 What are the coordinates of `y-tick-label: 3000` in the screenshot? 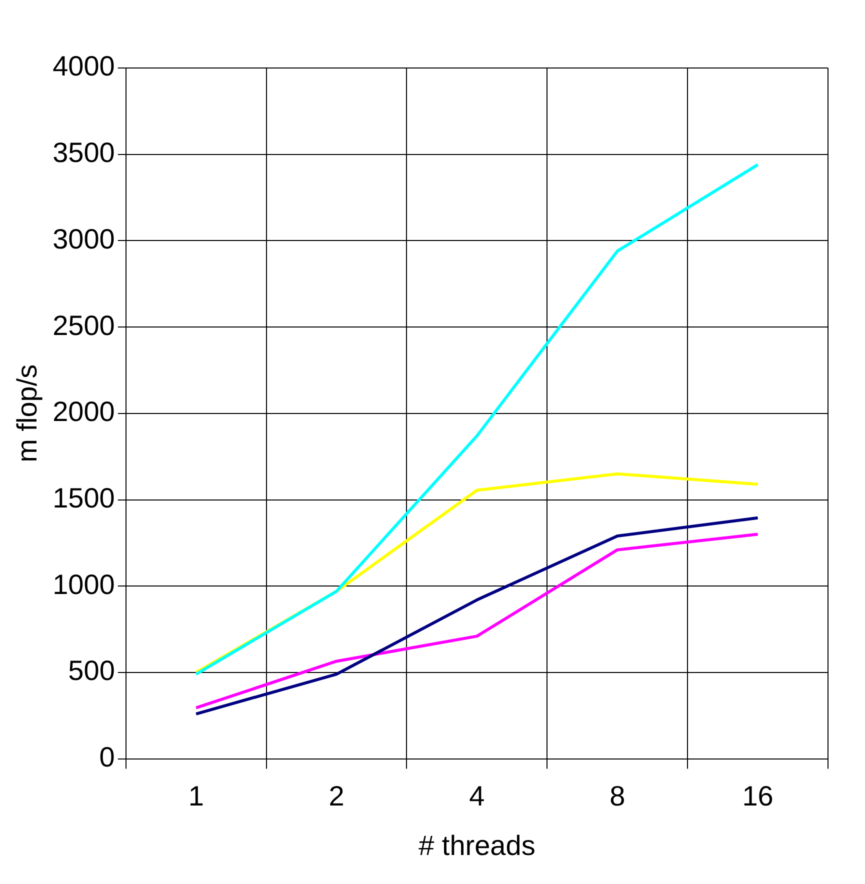 It's located at (83, 238).